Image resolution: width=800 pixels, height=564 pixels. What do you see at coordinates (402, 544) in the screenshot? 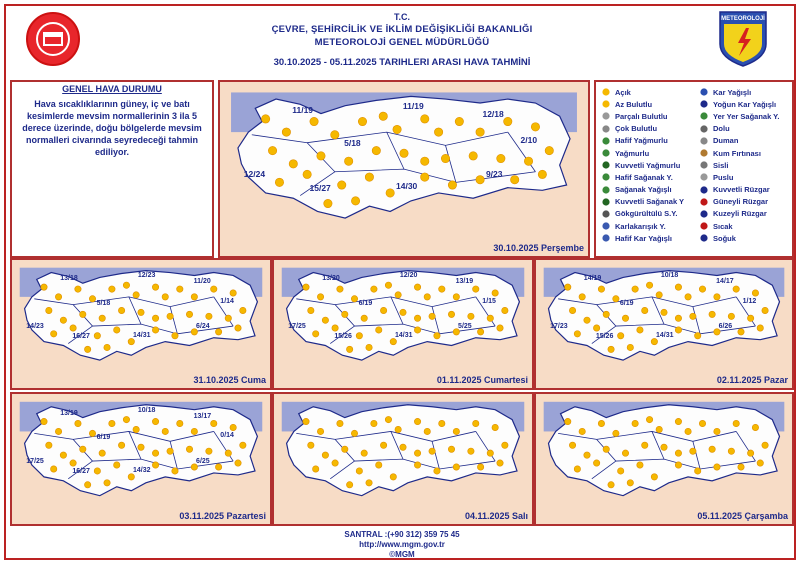
I see `website-link: http://www.mgm.gov.tr` at bounding box center [402, 544].